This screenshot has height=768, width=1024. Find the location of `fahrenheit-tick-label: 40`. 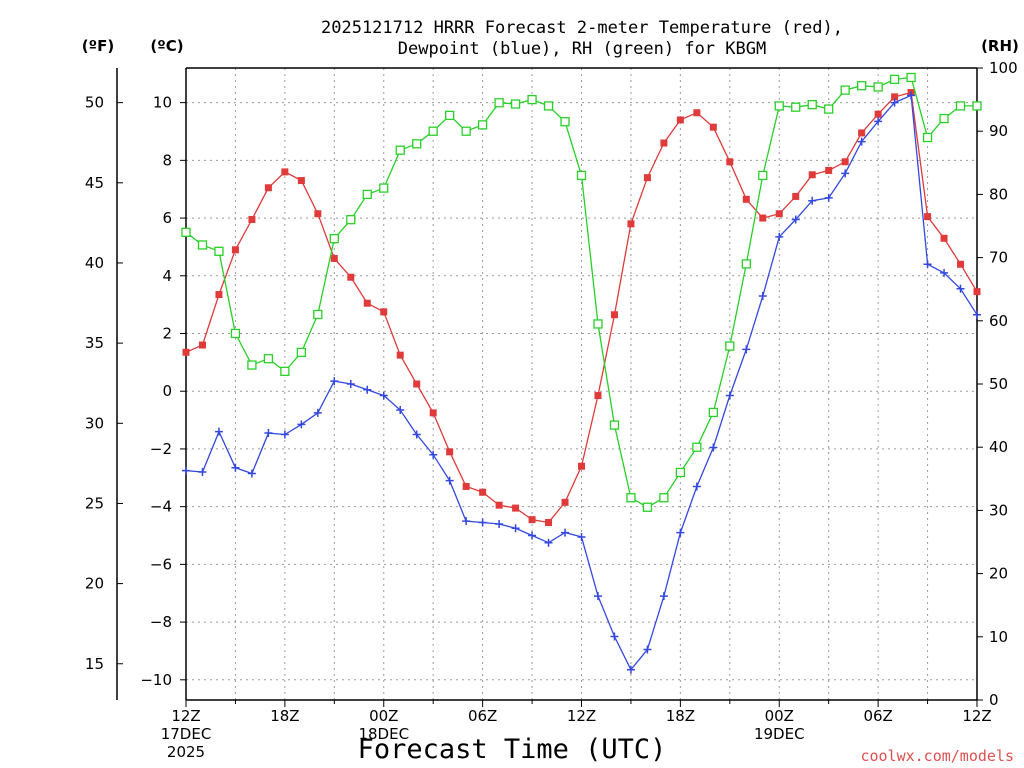

fahrenheit-tick-label: 40 is located at coordinates (94, 263).